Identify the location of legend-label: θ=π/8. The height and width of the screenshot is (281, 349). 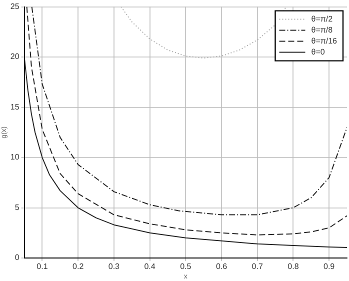
(322, 30).